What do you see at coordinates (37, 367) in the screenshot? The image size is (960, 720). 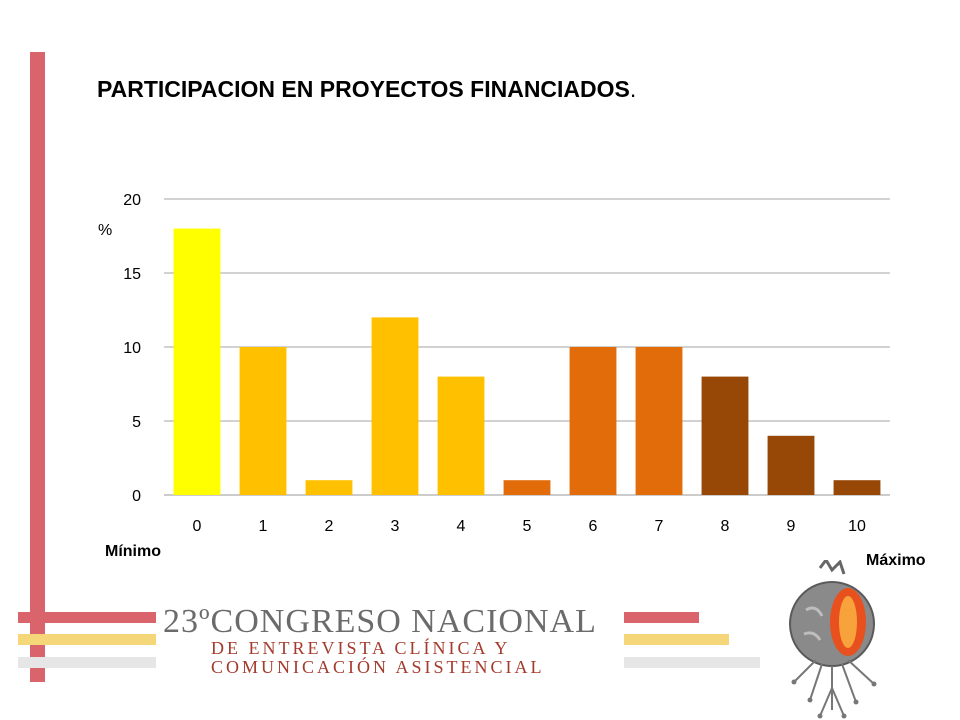 I see `left-accent-bar` at bounding box center [37, 367].